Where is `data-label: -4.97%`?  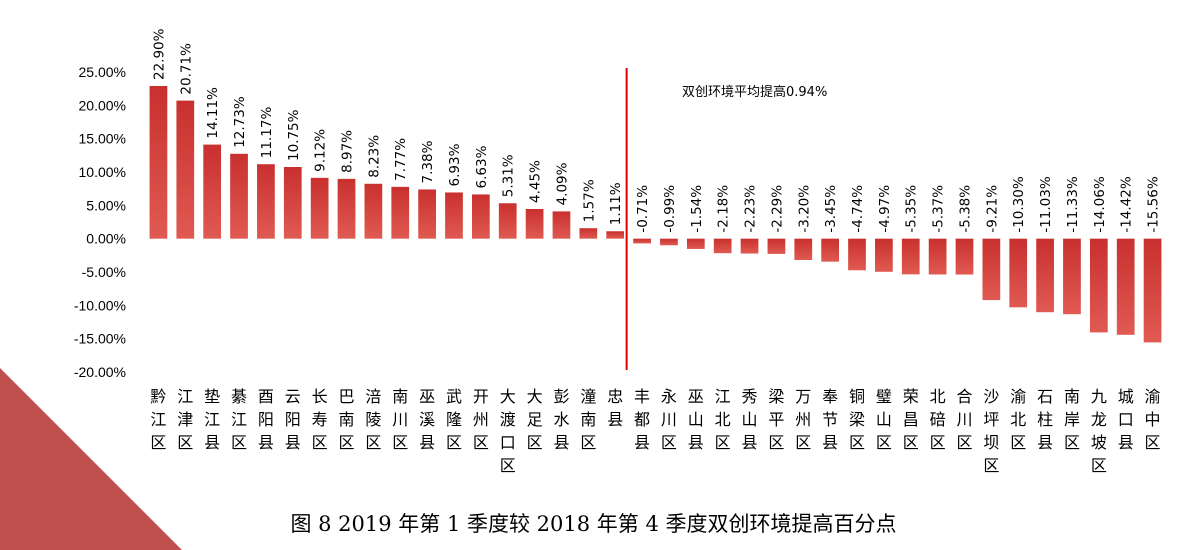
data-label: -4.97% is located at coordinates (885, 209).